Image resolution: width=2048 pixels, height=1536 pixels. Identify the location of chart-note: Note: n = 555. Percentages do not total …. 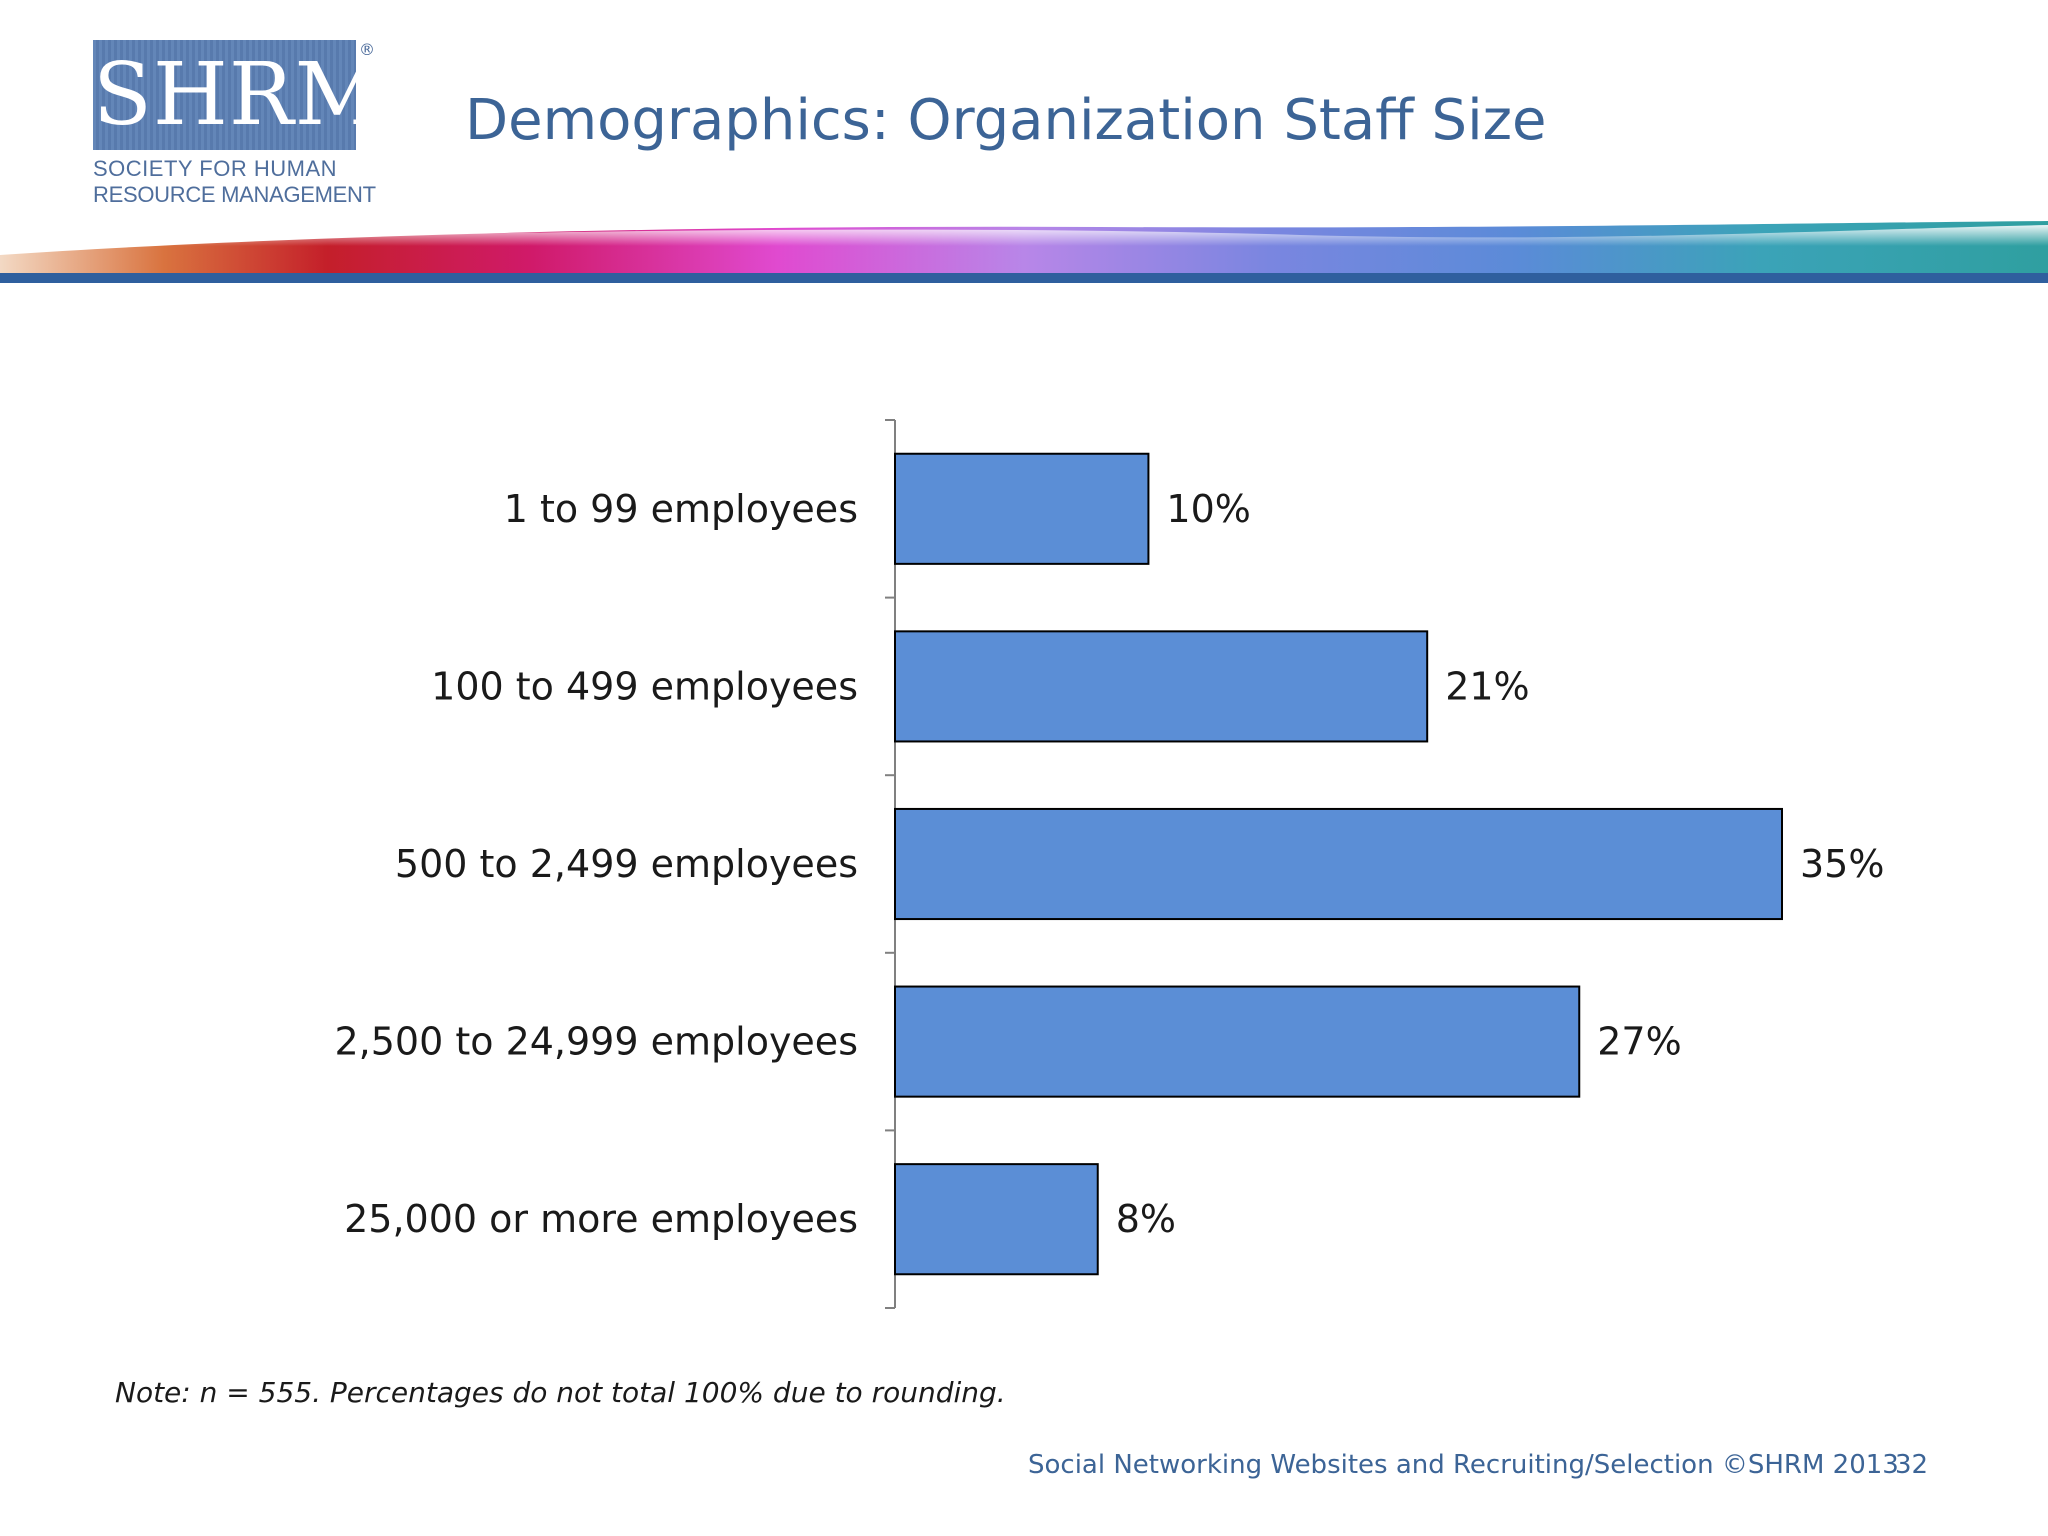
(560, 1392).